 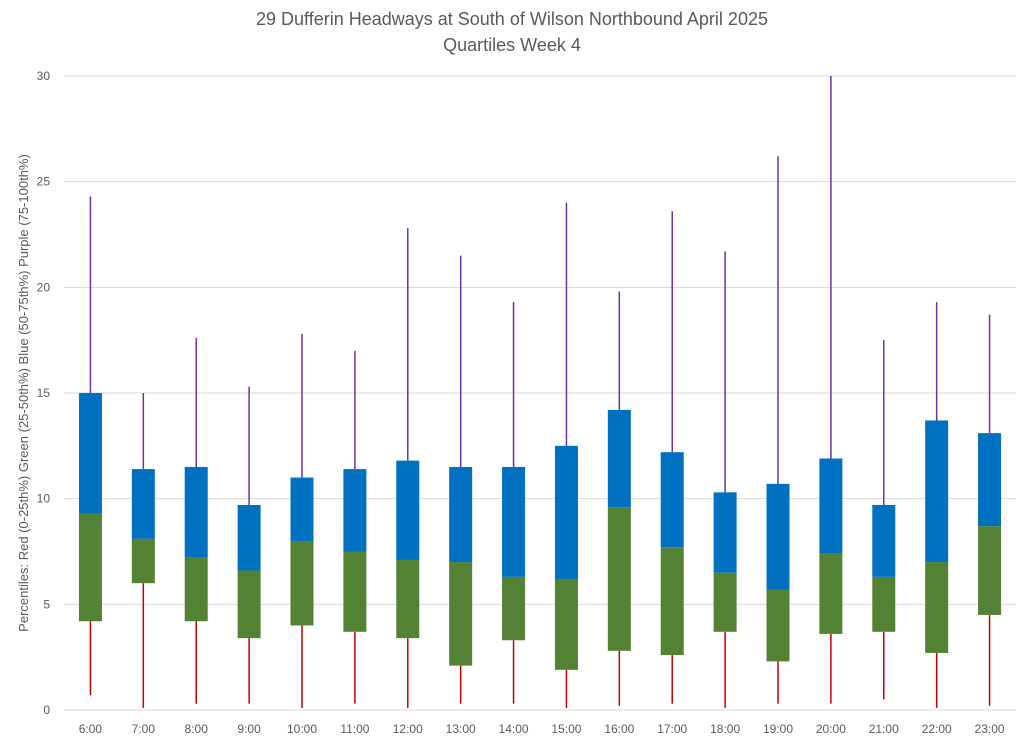 I want to click on y-tick-label: 30, so click(x=44, y=76).